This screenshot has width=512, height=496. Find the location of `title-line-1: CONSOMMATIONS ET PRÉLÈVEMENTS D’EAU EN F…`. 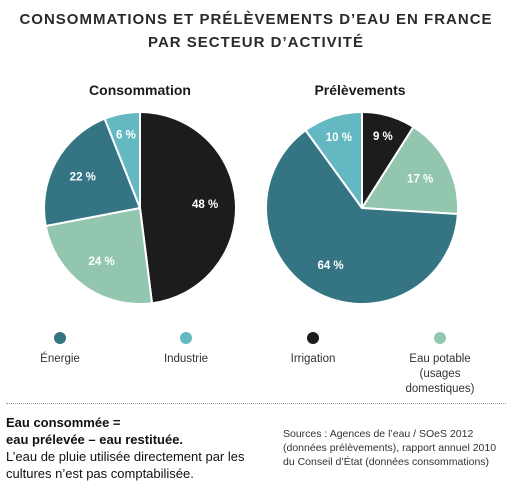

title-line-1: CONSOMMATIONS ET PRÉLÈVEMENTS D’EAU EN F… is located at coordinates (256, 19).